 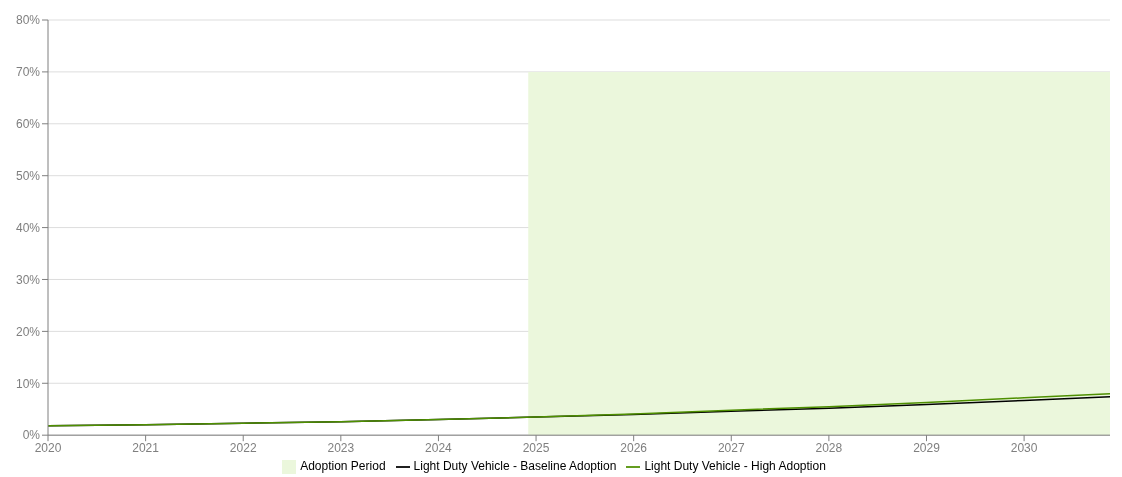 What do you see at coordinates (927, 447) in the screenshot?
I see `x-tick-label: 2029` at bounding box center [927, 447].